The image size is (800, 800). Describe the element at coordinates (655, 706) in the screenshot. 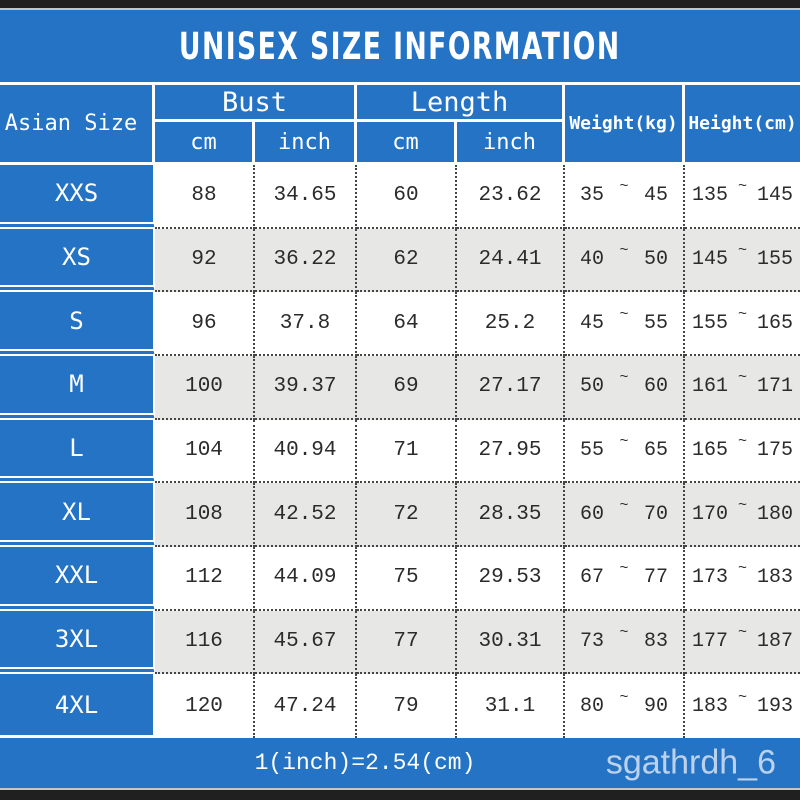

I see `weight-max: 90` at that location.